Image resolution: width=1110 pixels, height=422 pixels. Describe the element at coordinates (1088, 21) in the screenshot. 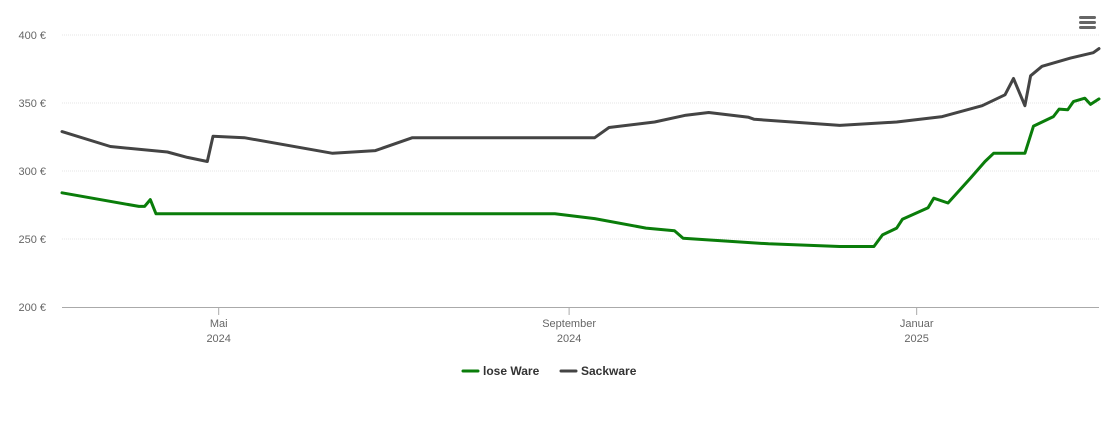

I see `hamburger-menu-icon` at that location.